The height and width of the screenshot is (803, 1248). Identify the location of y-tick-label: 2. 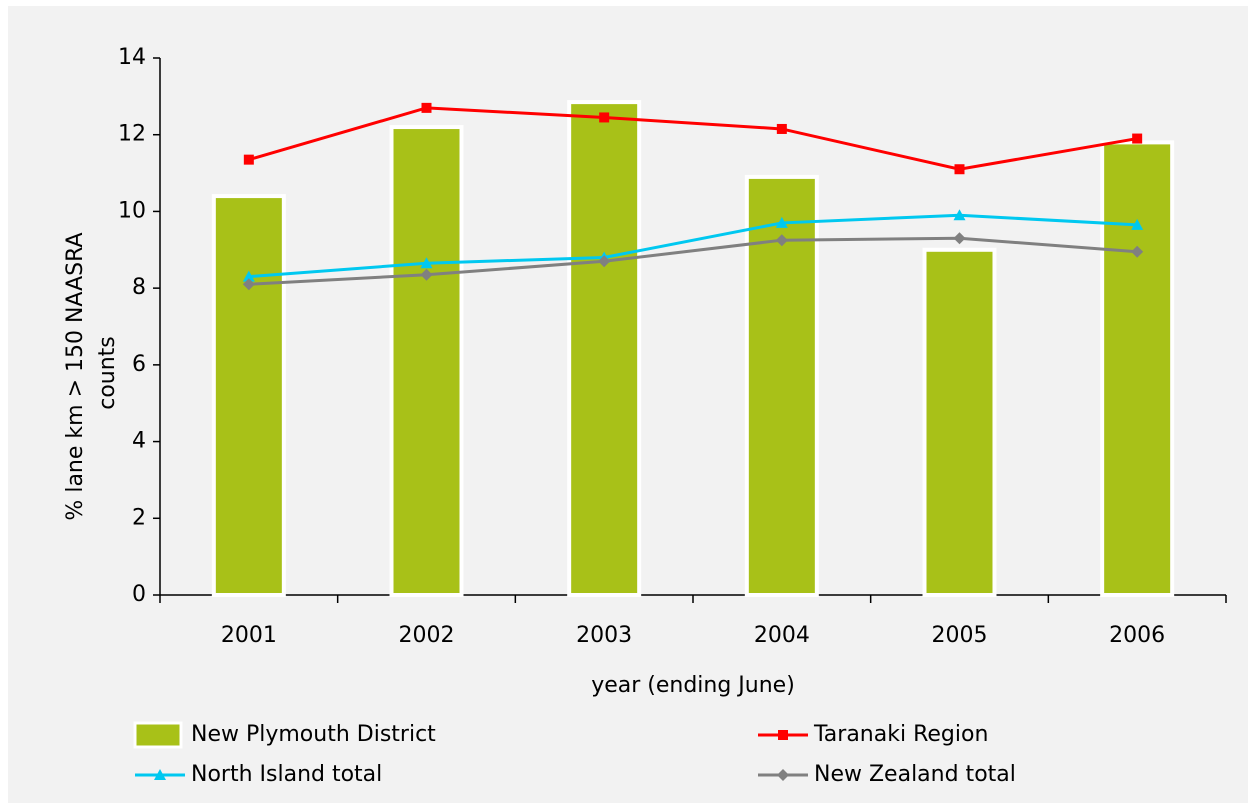
(139, 517).